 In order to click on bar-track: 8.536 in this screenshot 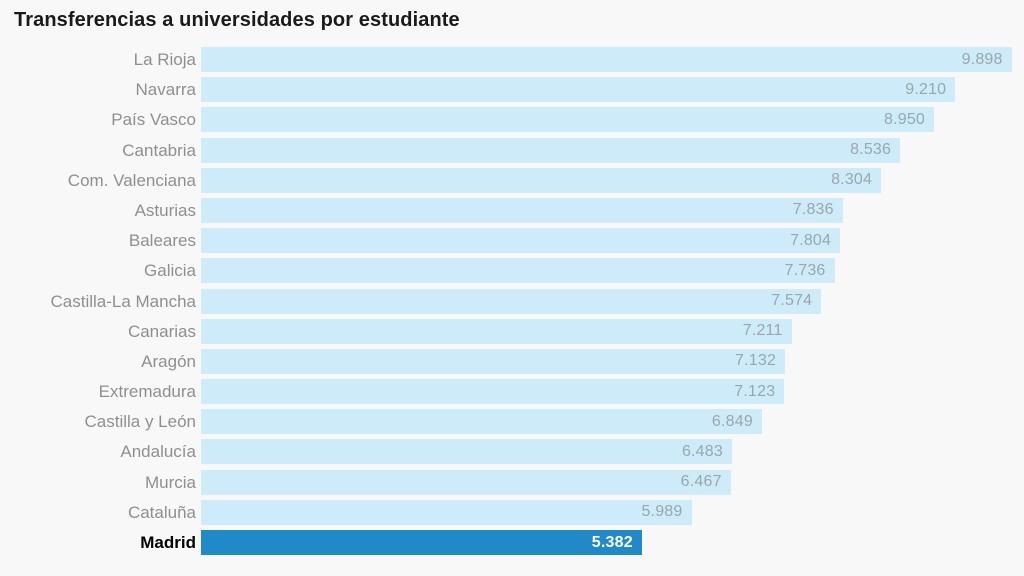, I will do `click(612, 150)`.